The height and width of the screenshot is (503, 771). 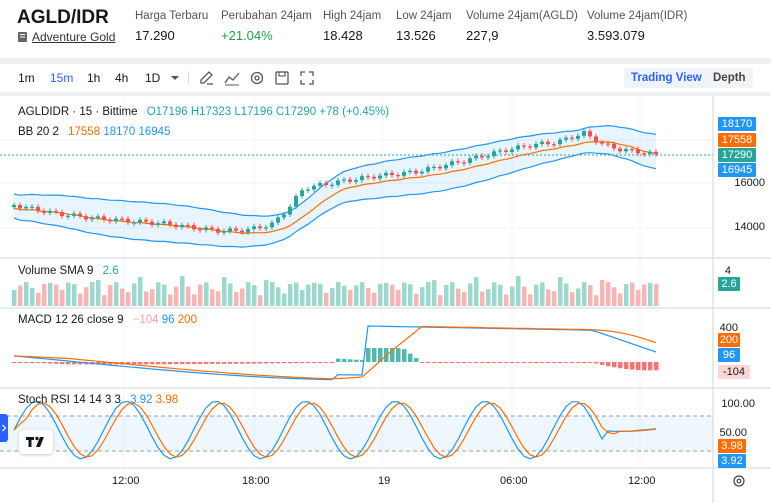 What do you see at coordinates (141, 400) in the screenshot?
I see `stoch-k-value: 3.92` at bounding box center [141, 400].